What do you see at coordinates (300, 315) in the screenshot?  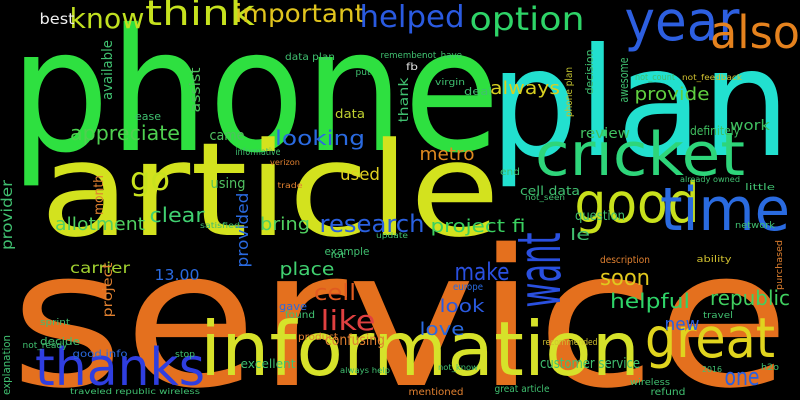 I see `word: found` at bounding box center [300, 315].